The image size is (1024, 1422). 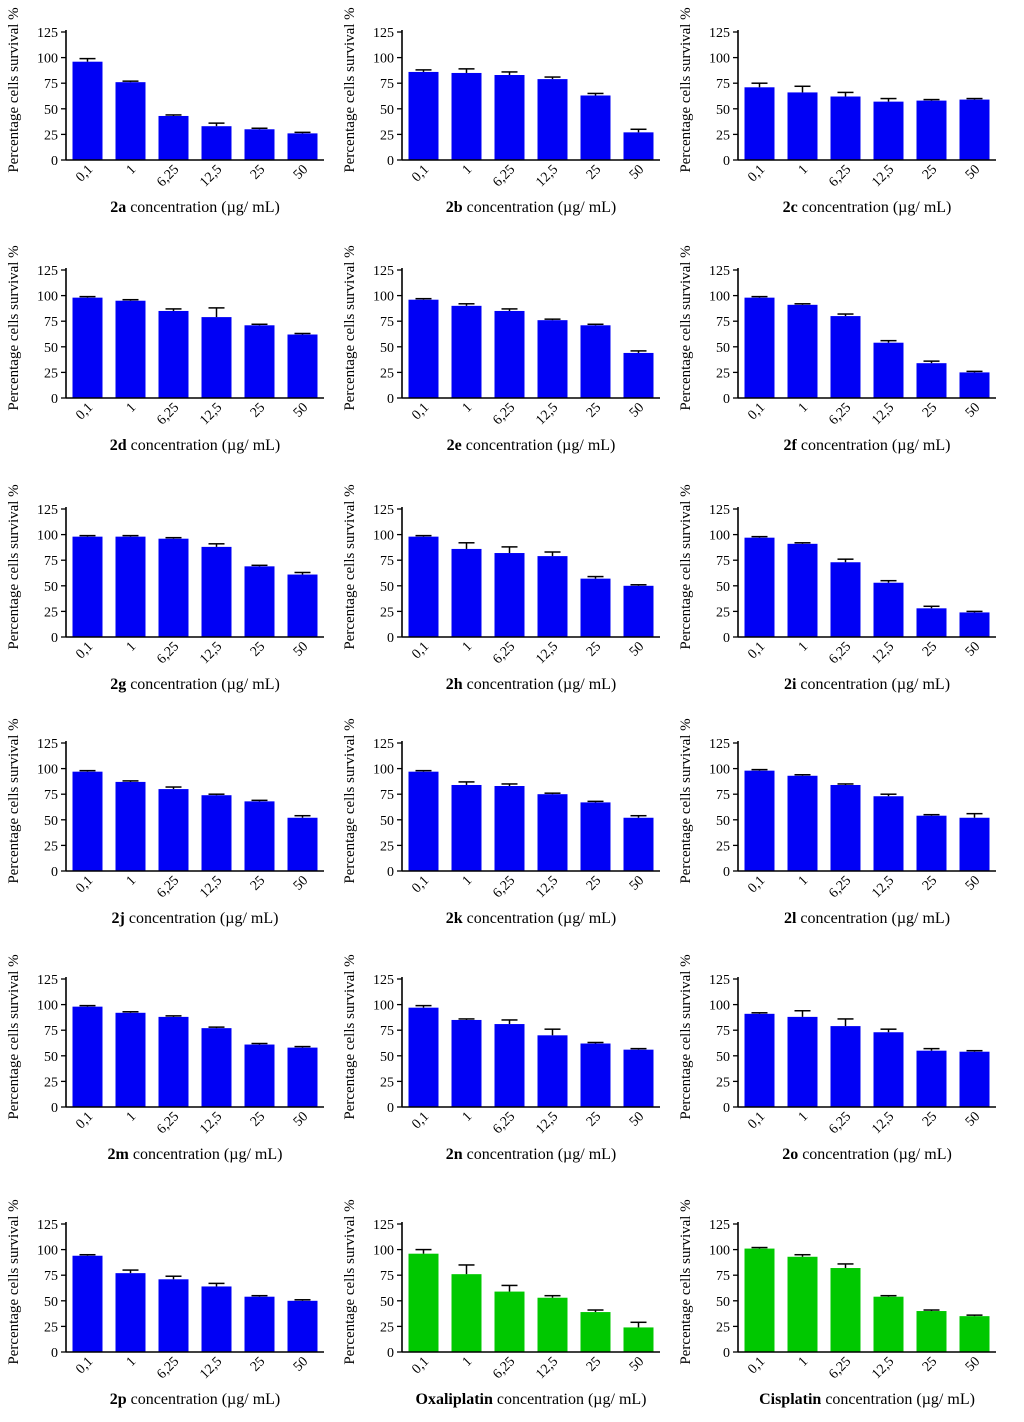 What do you see at coordinates (454, 684) in the screenshot?
I see `compound-name: 2h` at bounding box center [454, 684].